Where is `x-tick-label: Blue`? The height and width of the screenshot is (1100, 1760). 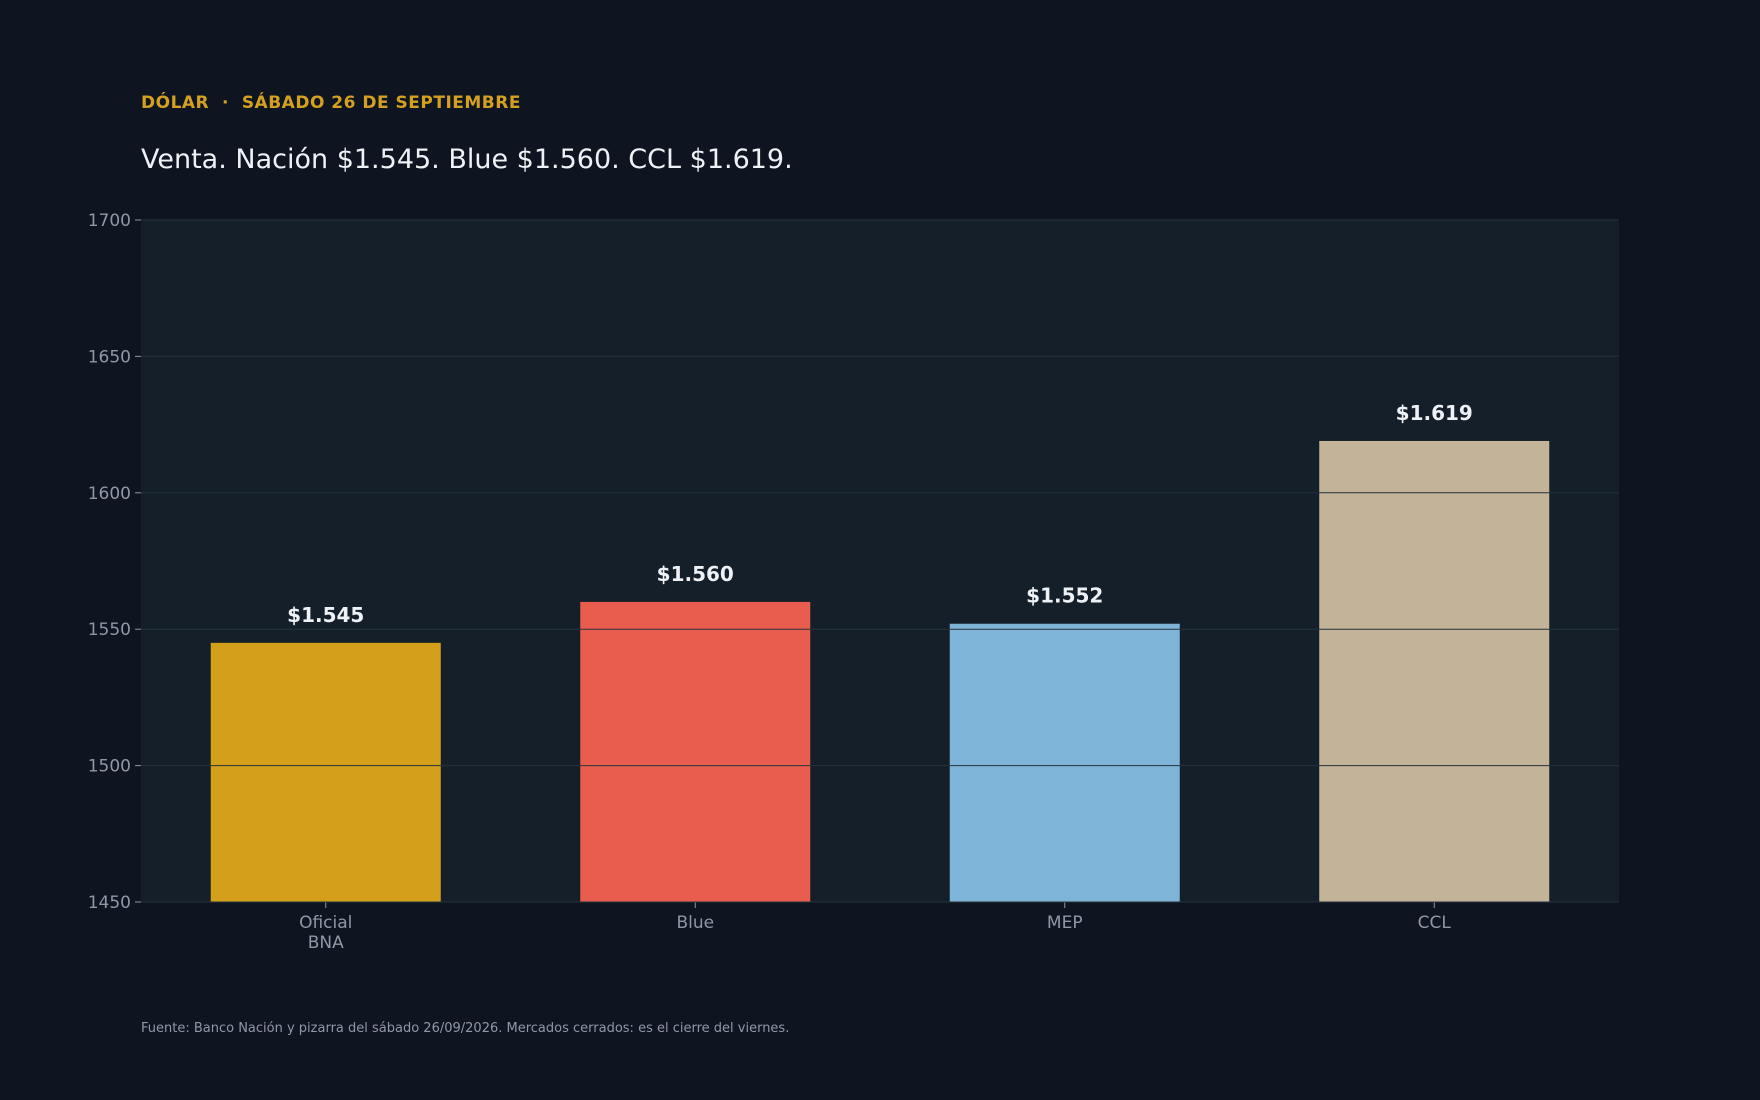 x-tick-label: Blue is located at coordinates (695, 923).